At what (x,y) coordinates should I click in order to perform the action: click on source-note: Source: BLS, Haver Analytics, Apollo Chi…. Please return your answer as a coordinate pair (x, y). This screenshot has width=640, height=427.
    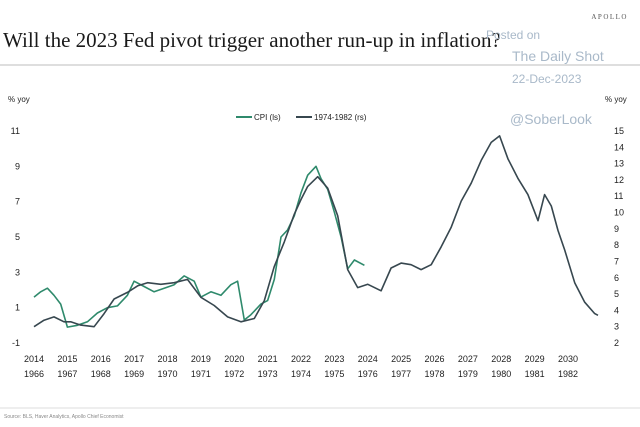
    Looking at the image, I should click on (64, 417).